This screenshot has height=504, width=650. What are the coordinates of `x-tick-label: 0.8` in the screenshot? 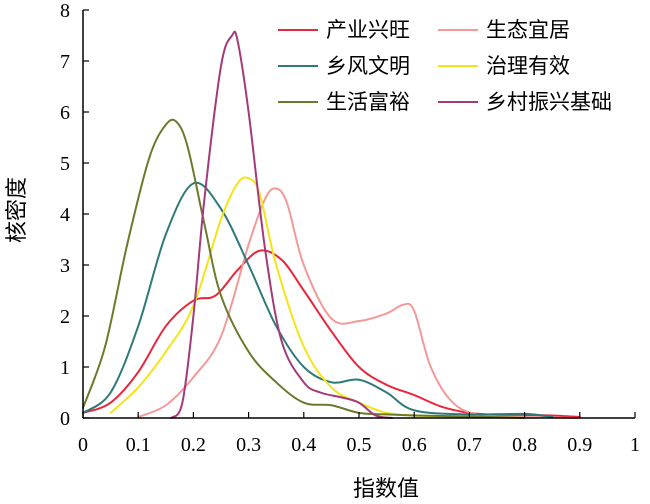 It's located at (524, 445).